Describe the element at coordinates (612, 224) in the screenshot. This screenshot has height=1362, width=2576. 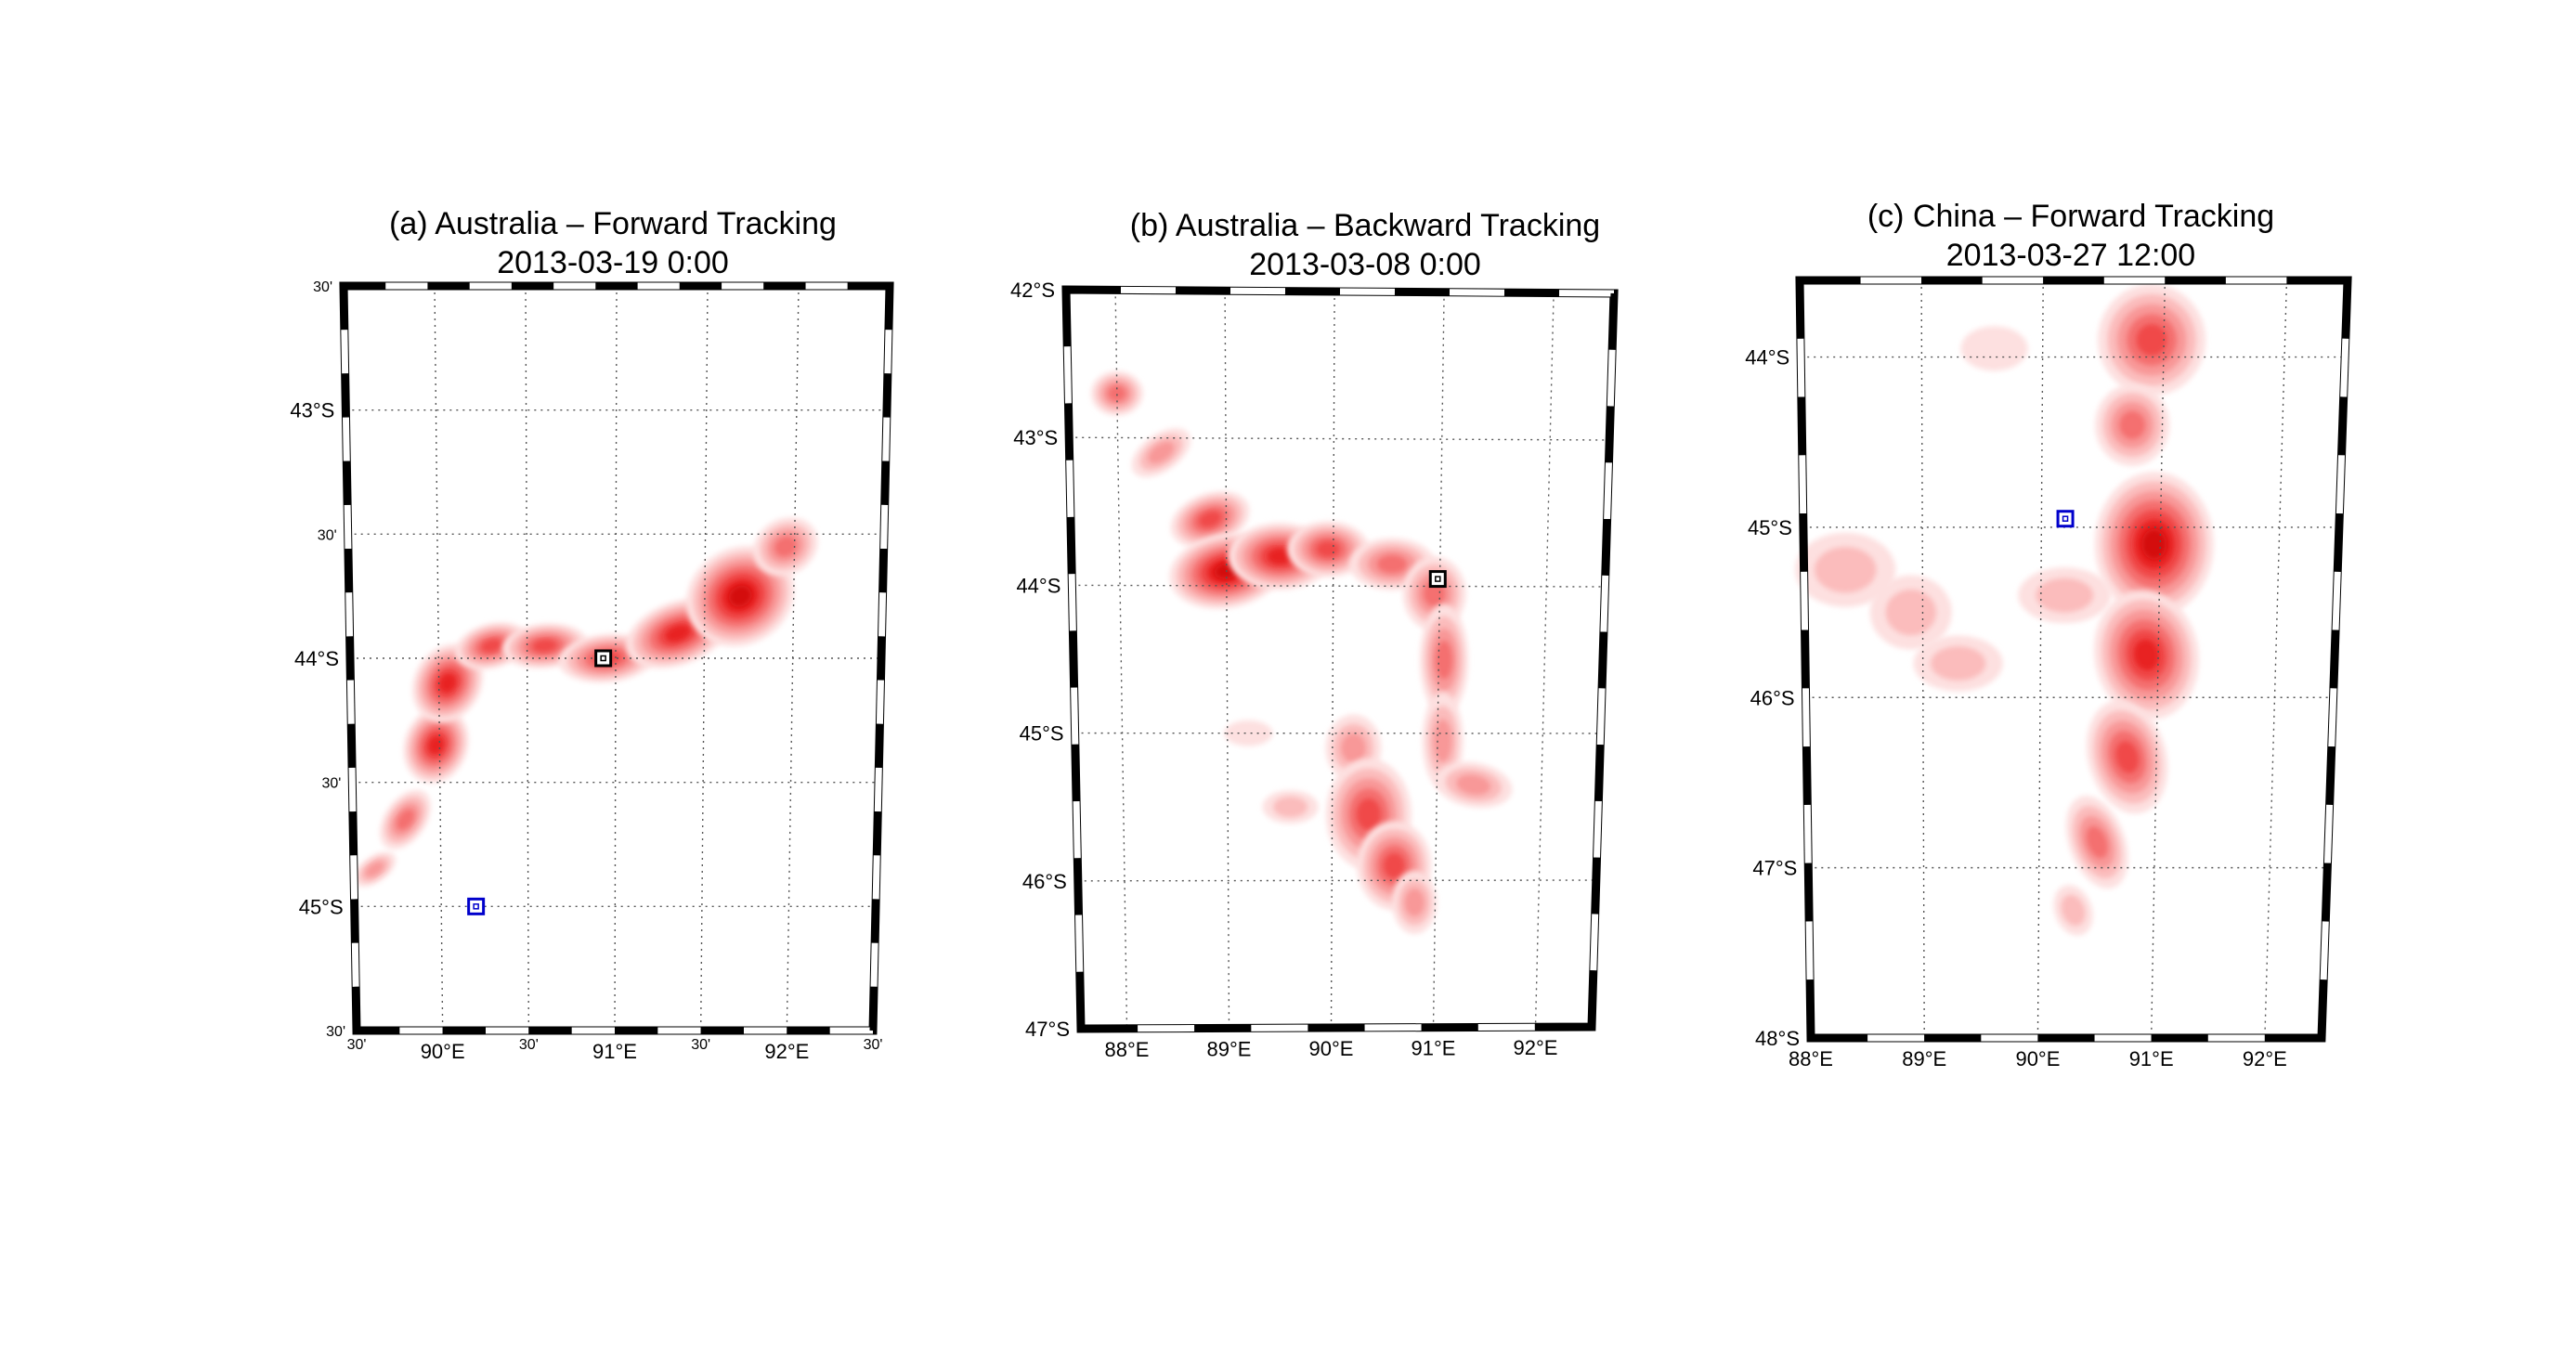
I see `panel-a-title-text: (a) Australia – Forward Tracking` at that location.